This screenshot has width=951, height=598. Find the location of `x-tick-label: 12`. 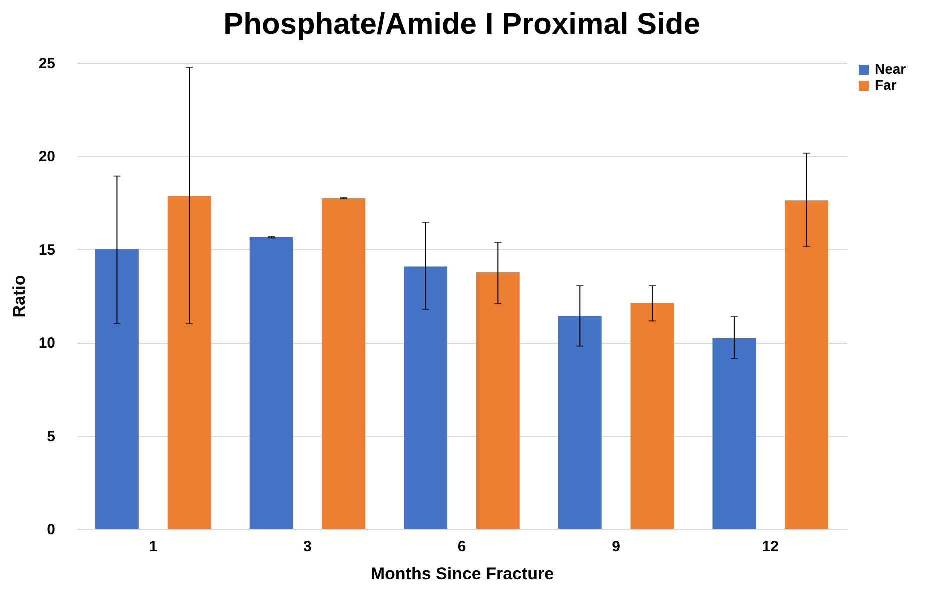

x-tick-label: 12 is located at coordinates (770, 547).